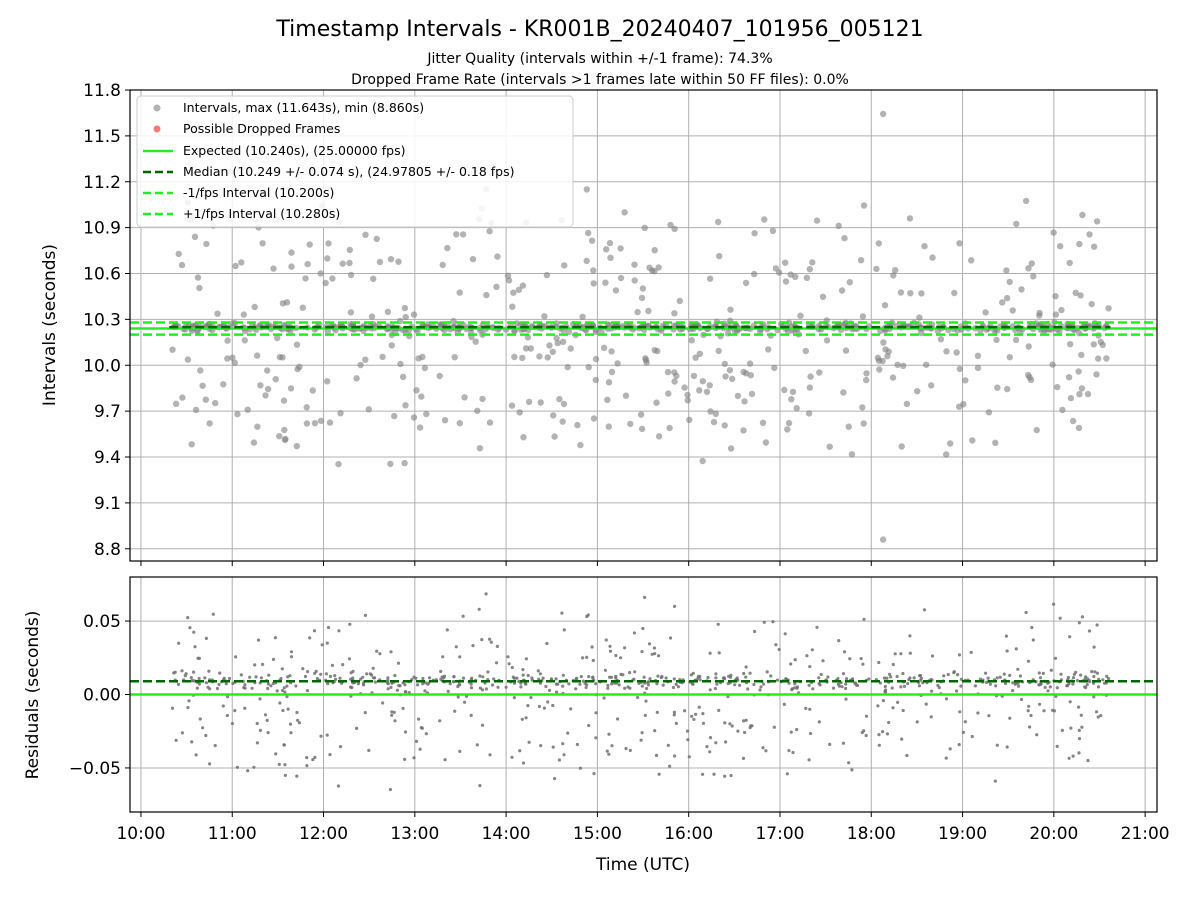 The width and height of the screenshot is (1200, 900). I want to click on intervals-reference-lines, so click(643, 328).